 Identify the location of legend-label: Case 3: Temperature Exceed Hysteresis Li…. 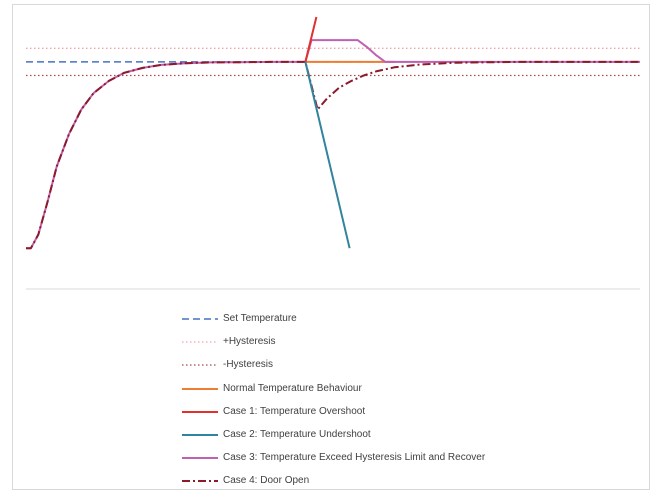
(354, 458).